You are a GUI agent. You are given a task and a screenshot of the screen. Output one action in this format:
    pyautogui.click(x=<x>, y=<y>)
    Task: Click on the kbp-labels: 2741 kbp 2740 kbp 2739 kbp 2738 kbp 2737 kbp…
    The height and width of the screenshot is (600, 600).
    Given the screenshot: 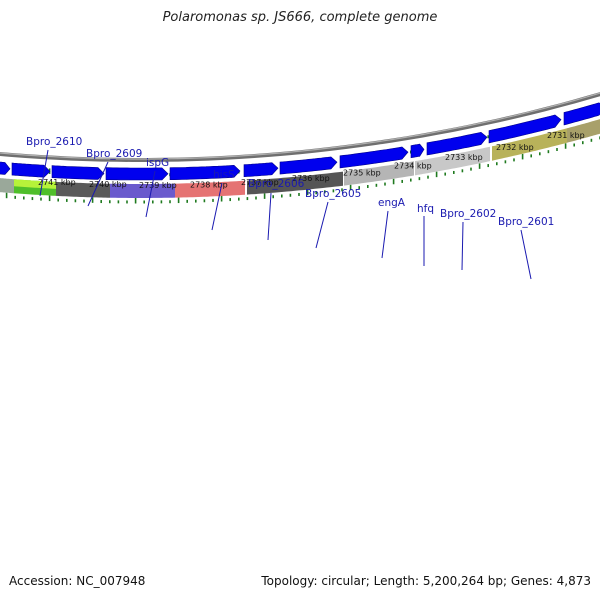 What is the action you would take?
    pyautogui.click(x=311, y=160)
    